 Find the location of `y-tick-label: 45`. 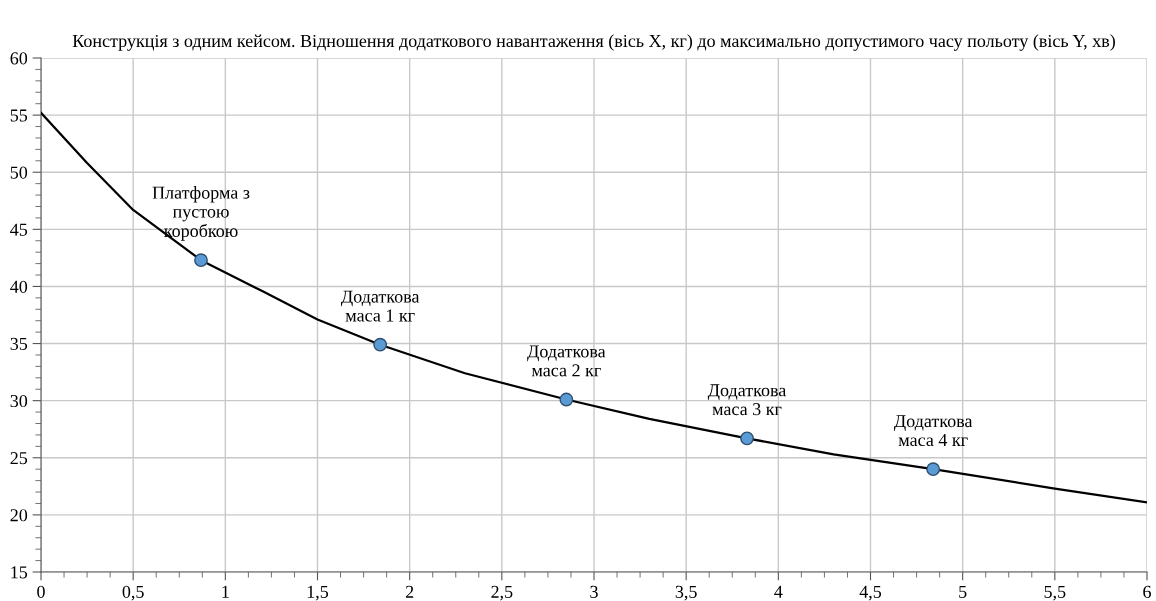

y-tick-label: 45 is located at coordinates (19, 229).